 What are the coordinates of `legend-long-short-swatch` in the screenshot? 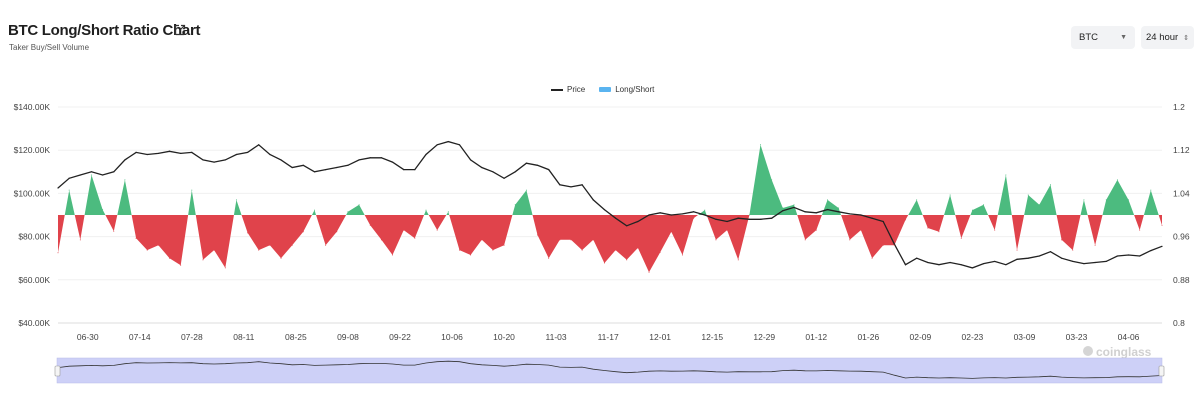 It's located at (605, 89).